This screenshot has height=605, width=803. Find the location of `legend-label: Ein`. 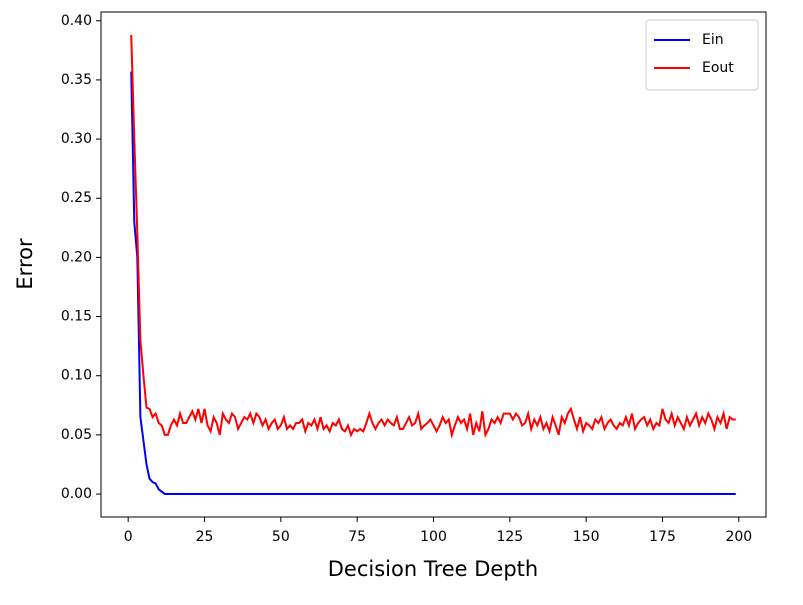

legend-label: Ein is located at coordinates (713, 40).